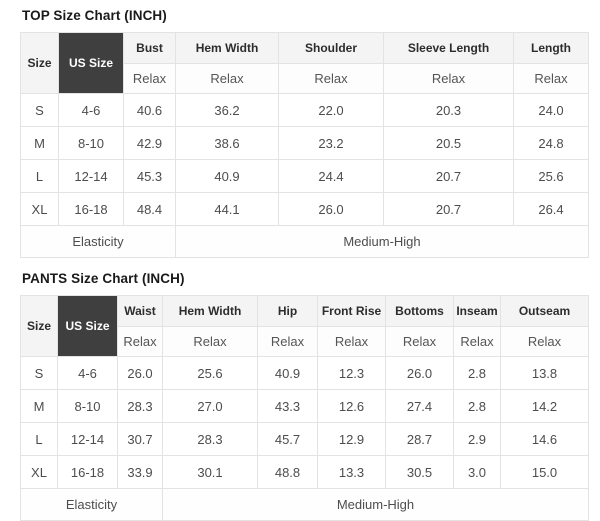 The width and height of the screenshot is (600, 521). I want to click on measure-column-header: Outseam, so click(544, 311).